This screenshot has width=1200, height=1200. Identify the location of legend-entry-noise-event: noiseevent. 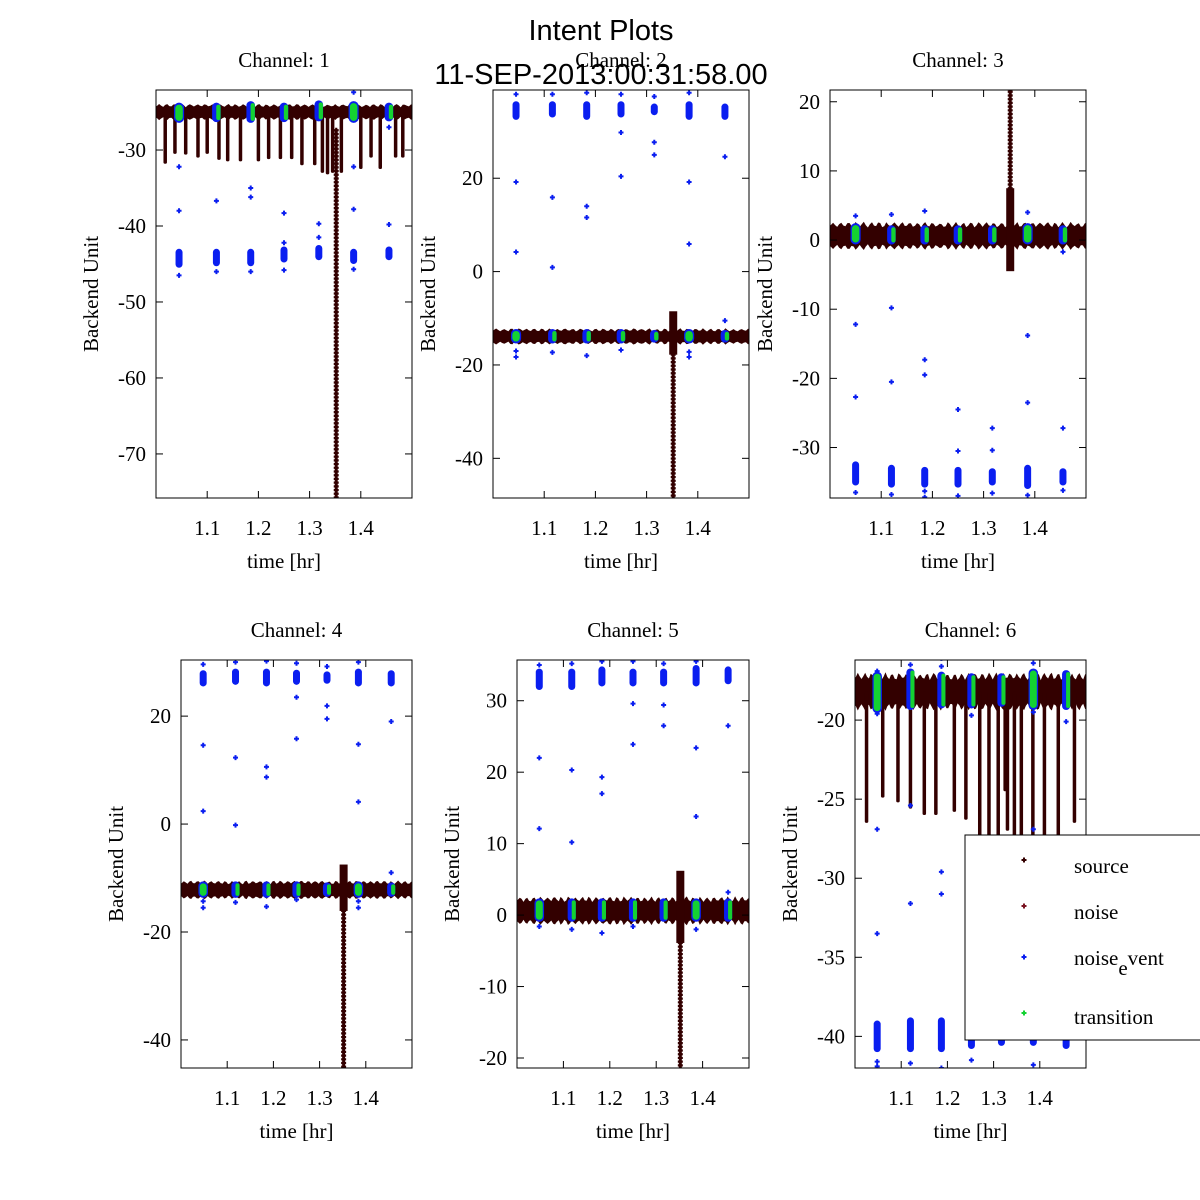
(1092, 963).